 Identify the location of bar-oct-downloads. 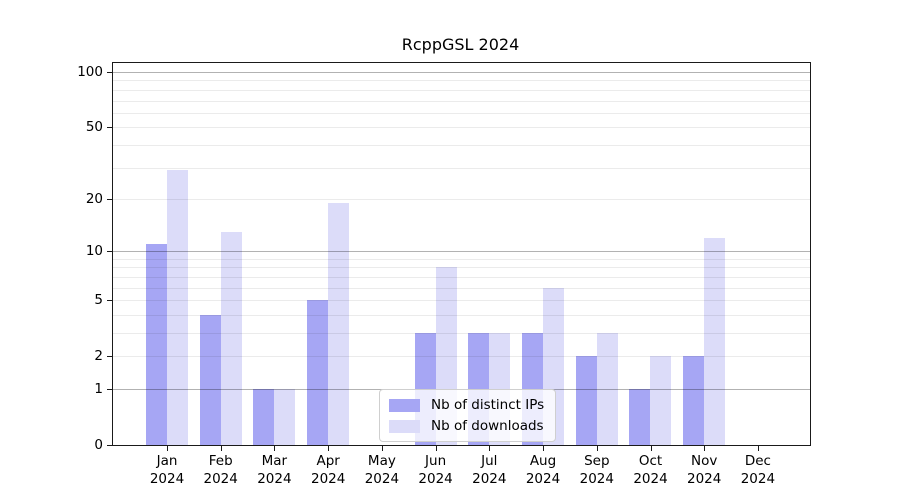
(661, 400).